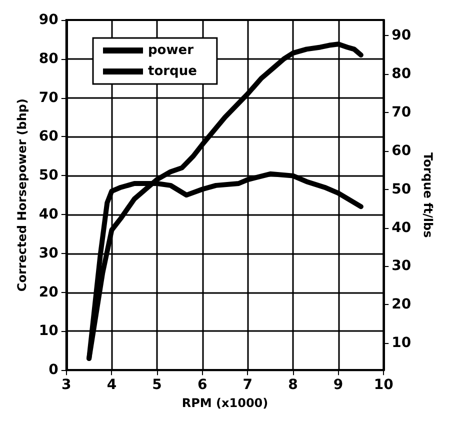 This screenshot has height=422, width=450. I want to click on legend-label: torque, so click(173, 71).